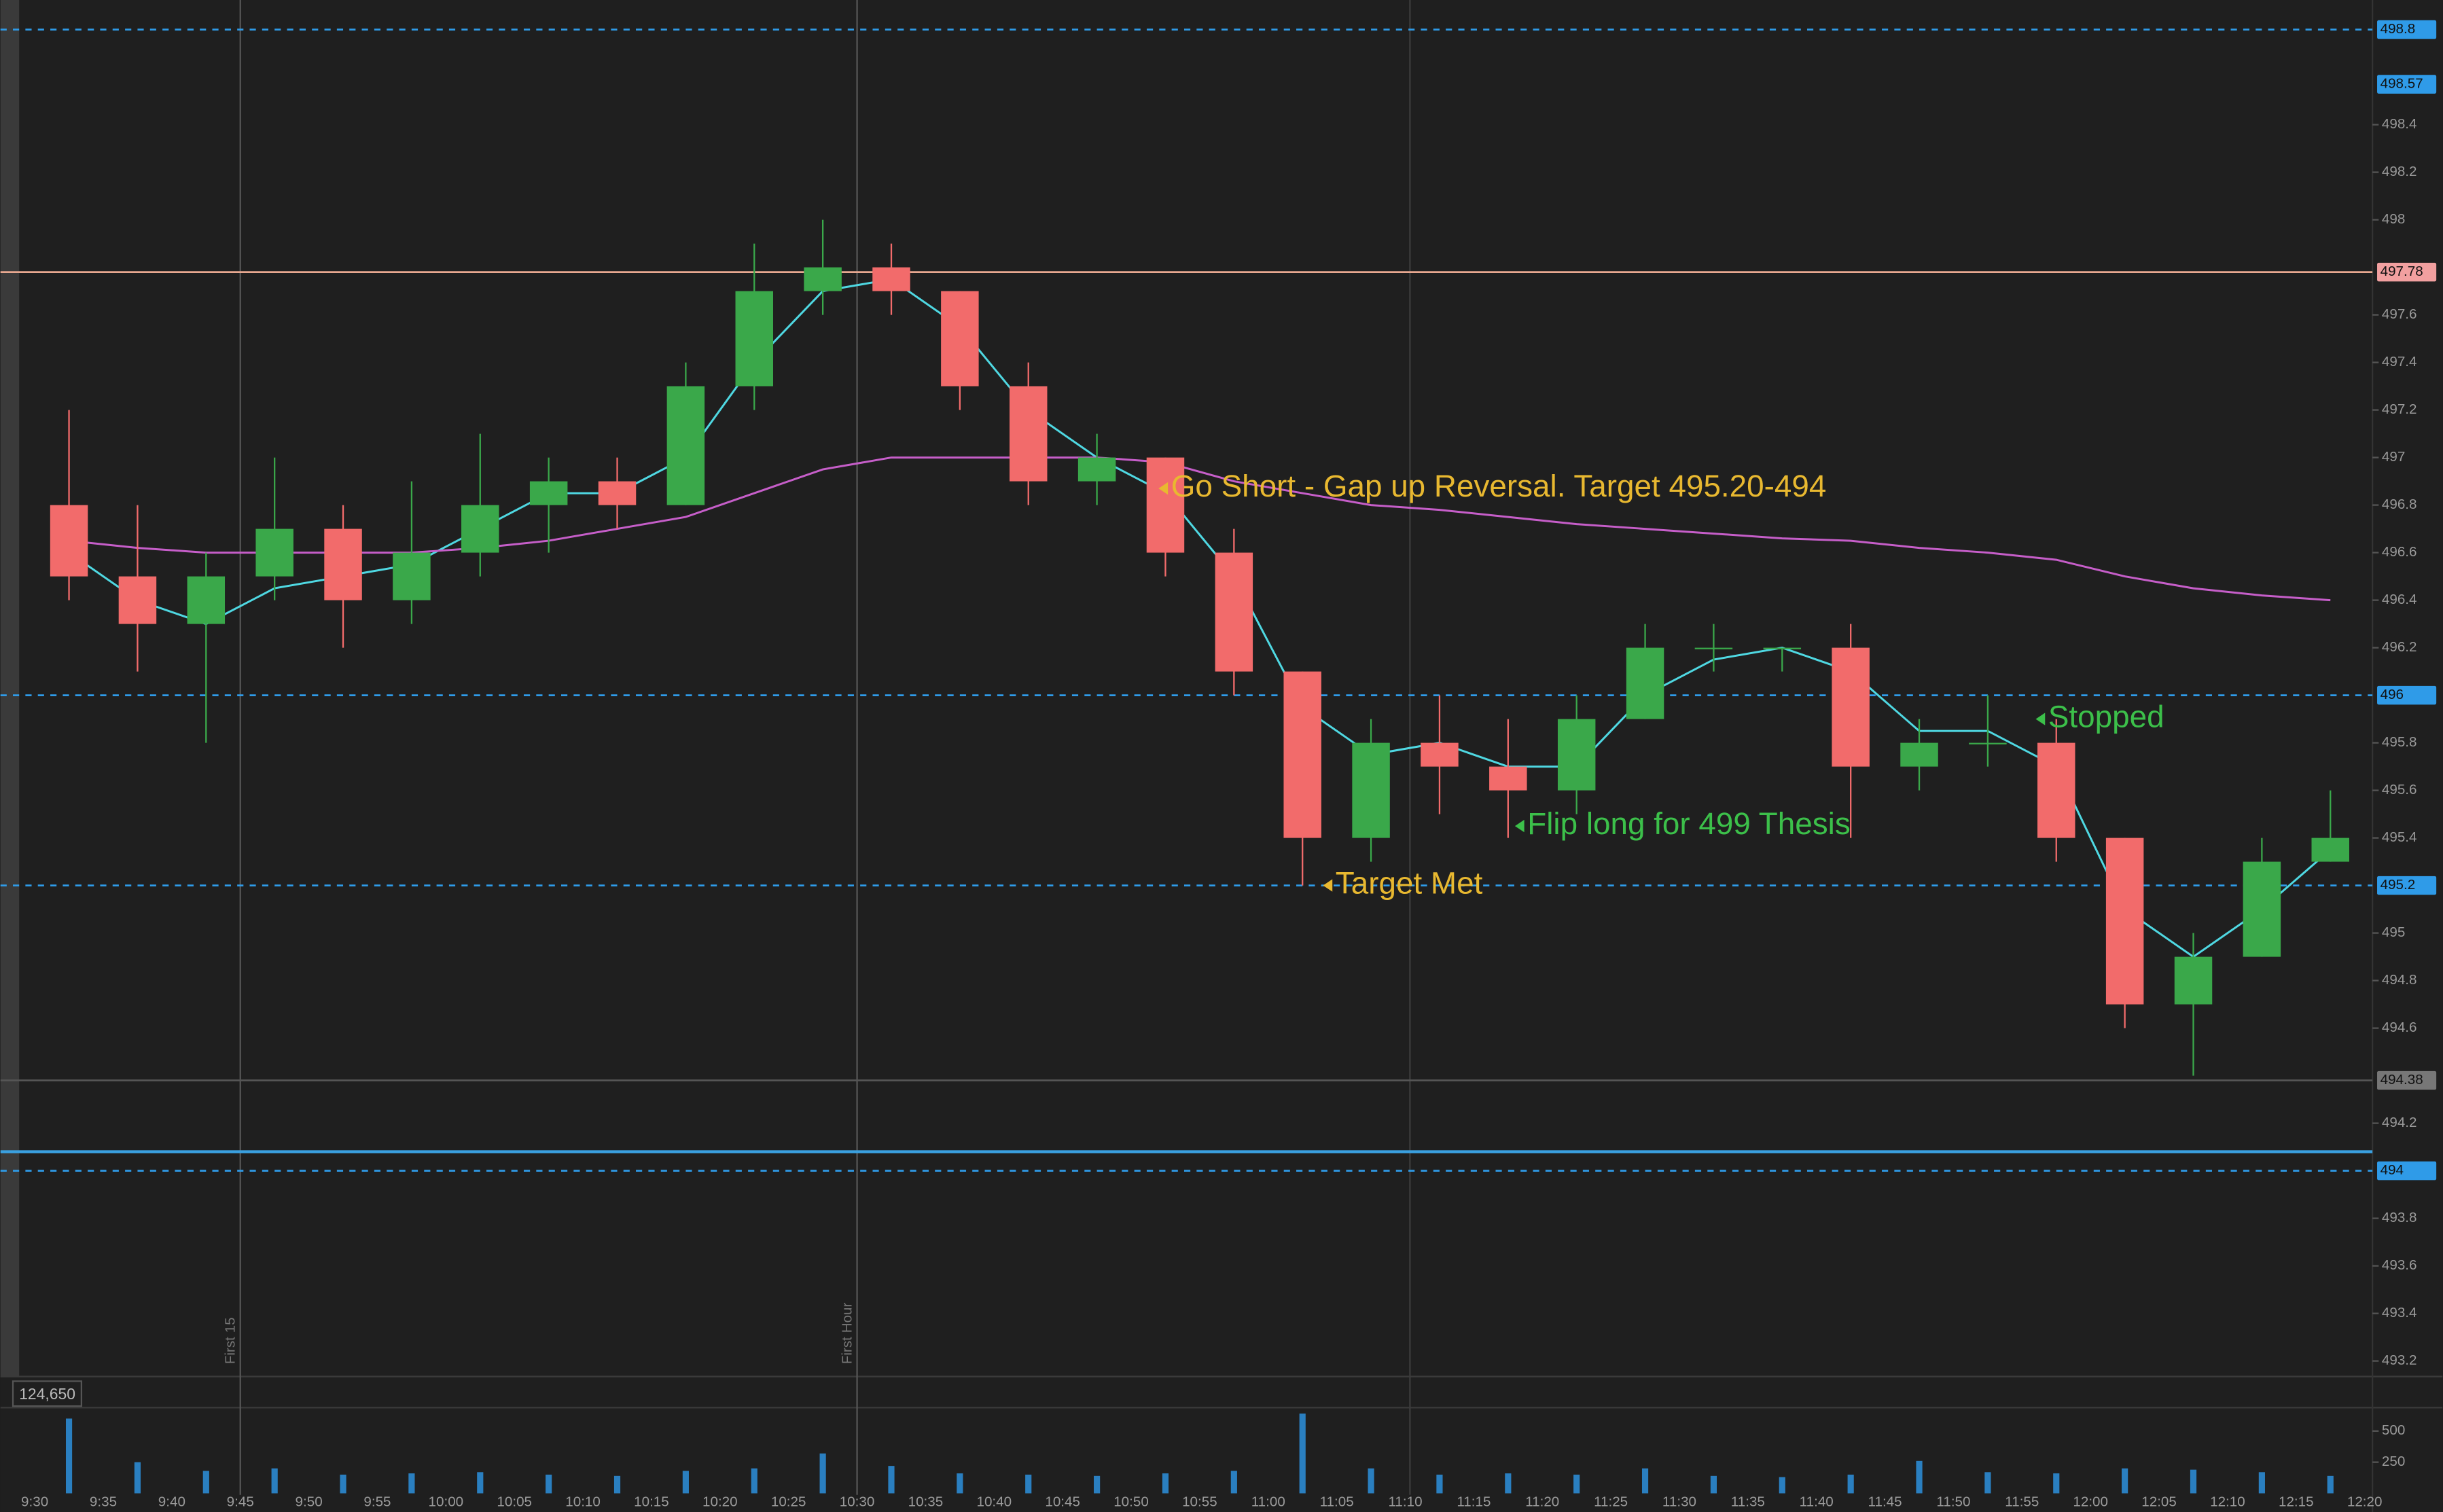  Describe the element at coordinates (2296, 1502) in the screenshot. I see `x-tick-label: 12:15` at that location.